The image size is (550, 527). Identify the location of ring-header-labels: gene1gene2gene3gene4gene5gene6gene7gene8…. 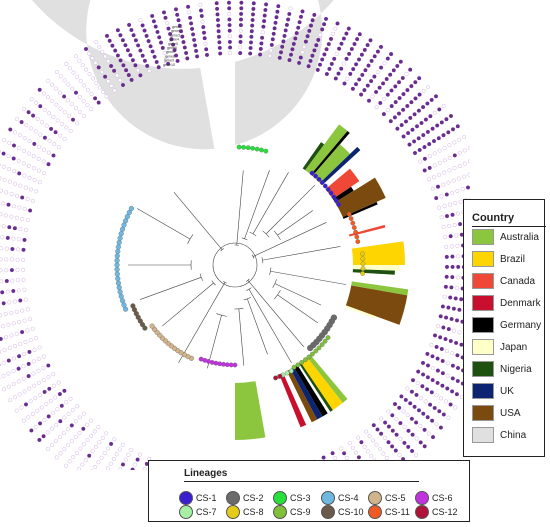
(172, 46).